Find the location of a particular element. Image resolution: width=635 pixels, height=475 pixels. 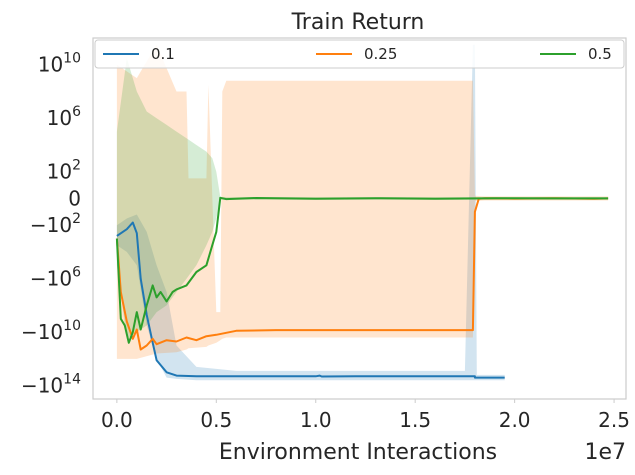

x-axis-ticks: 0.0 0.5 1.0 1.5 2.0 2.5 is located at coordinates (365, 415).